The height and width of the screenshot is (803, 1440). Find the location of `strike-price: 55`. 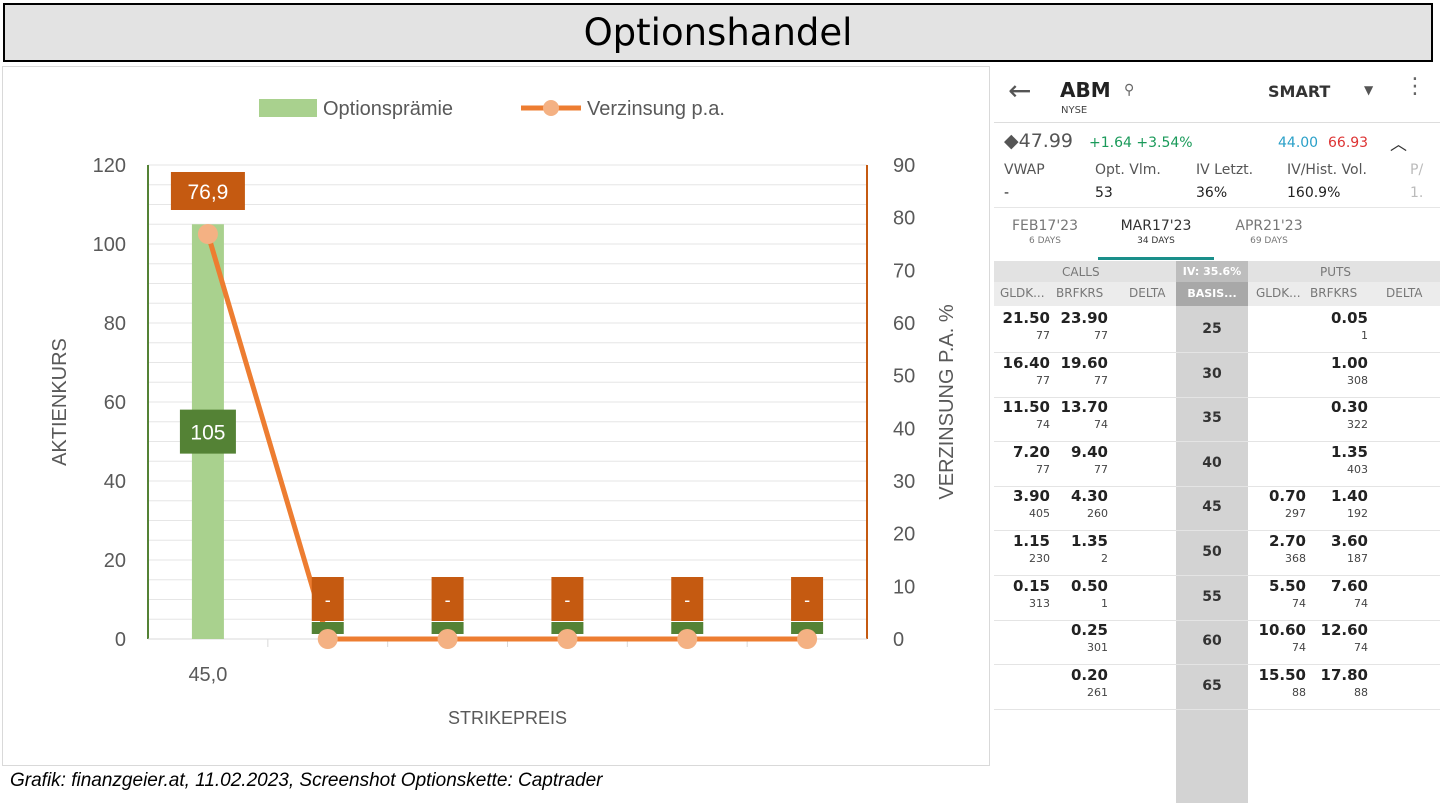

strike-price: 55 is located at coordinates (1212, 596).